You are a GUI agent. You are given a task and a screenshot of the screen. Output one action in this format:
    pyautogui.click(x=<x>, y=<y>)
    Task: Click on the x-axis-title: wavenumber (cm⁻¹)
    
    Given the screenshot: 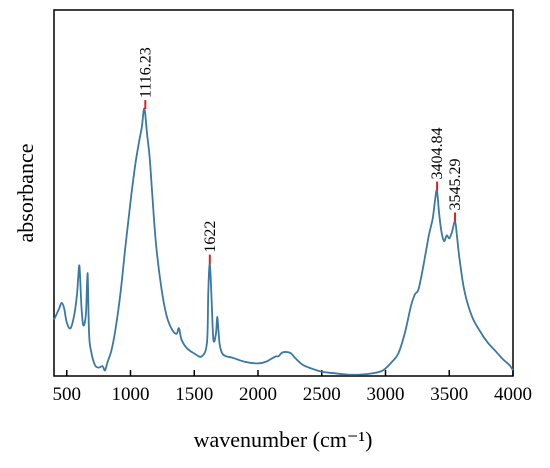 What is the action you would take?
    pyautogui.click(x=283, y=439)
    